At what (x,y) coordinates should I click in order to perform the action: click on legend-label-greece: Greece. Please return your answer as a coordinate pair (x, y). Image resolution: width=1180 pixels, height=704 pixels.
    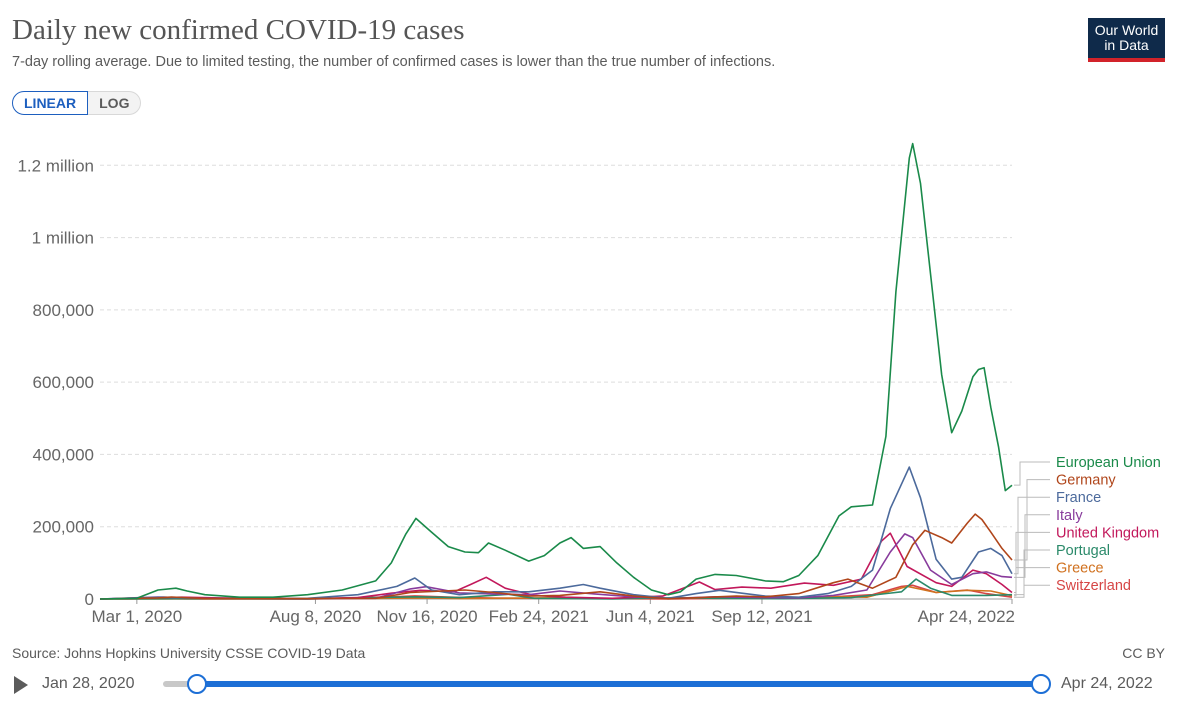
    Looking at the image, I should click on (1080, 569).